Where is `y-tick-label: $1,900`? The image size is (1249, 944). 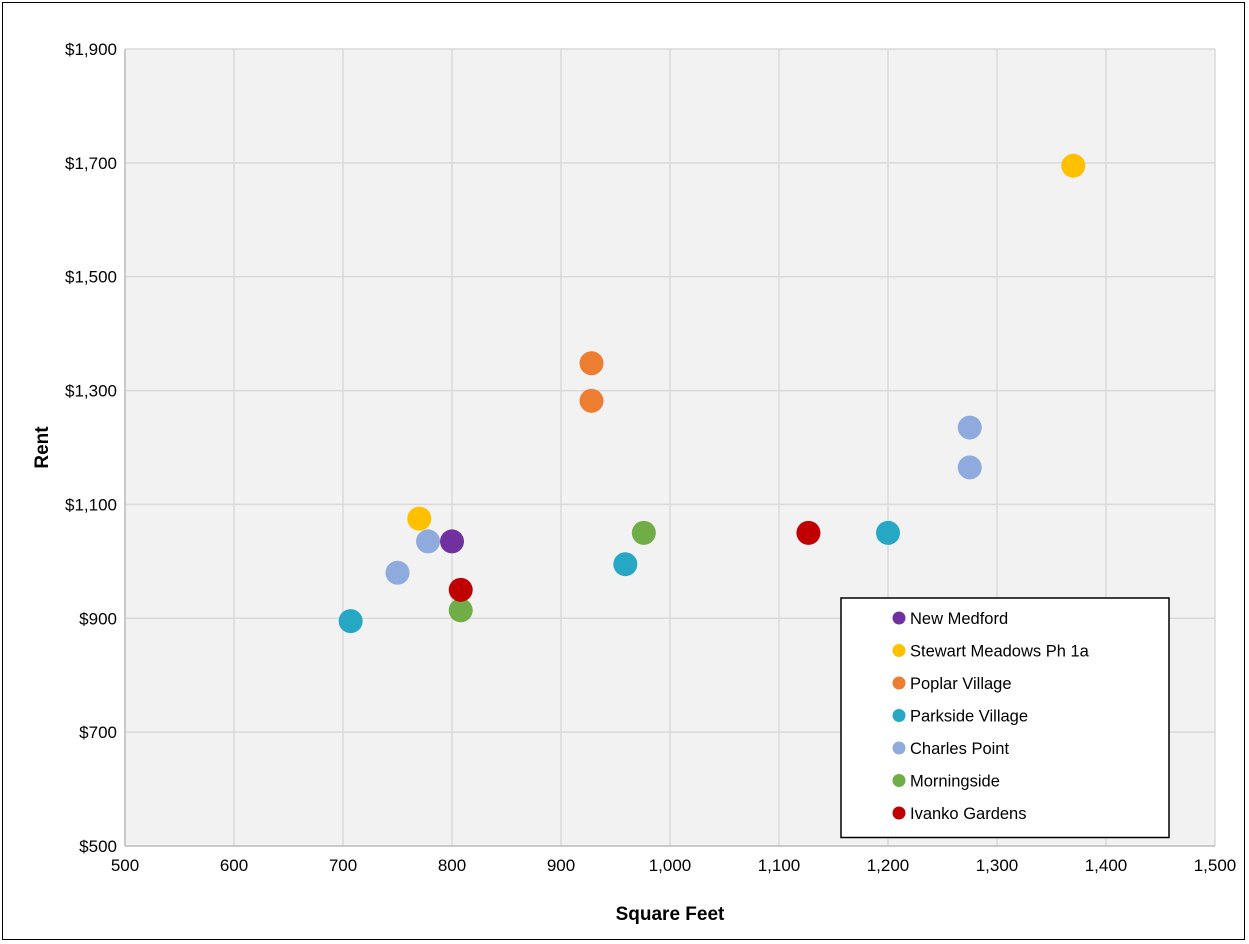
y-tick-label: $1,900 is located at coordinates (91, 49).